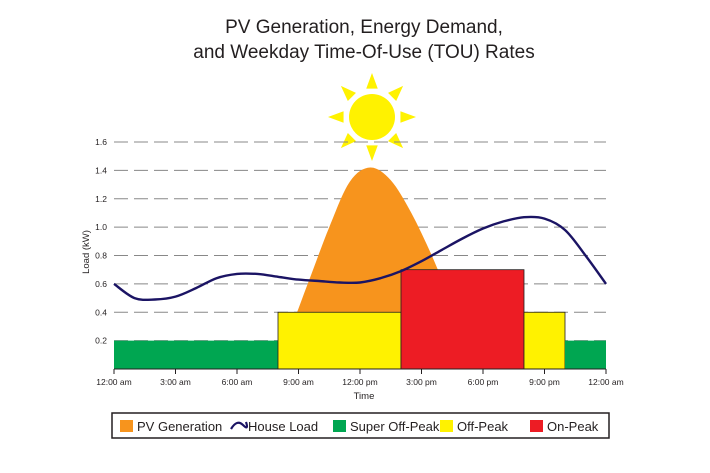 The image size is (710, 473). What do you see at coordinates (339, 426) in the screenshot?
I see `legend-swatch-super-off-peak` at bounding box center [339, 426].